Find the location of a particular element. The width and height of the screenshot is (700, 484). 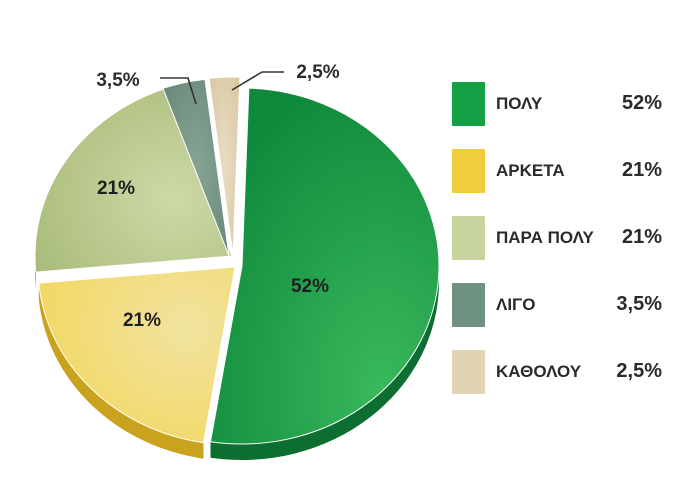

slice-data-label-3: 3,5% is located at coordinates (117, 80).